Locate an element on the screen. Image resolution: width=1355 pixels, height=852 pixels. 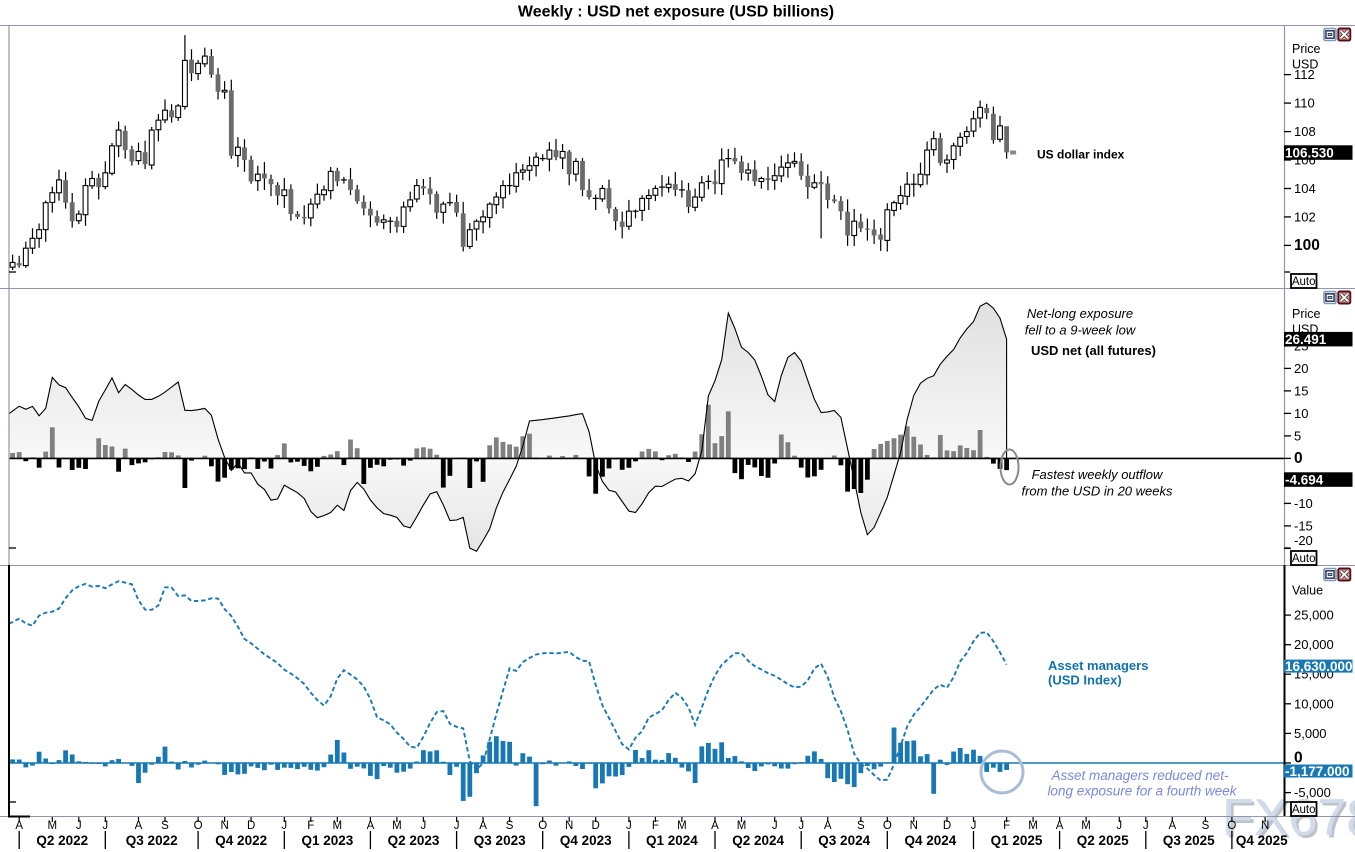
svg-text: Q3 2022 is located at coordinates (152, 840).